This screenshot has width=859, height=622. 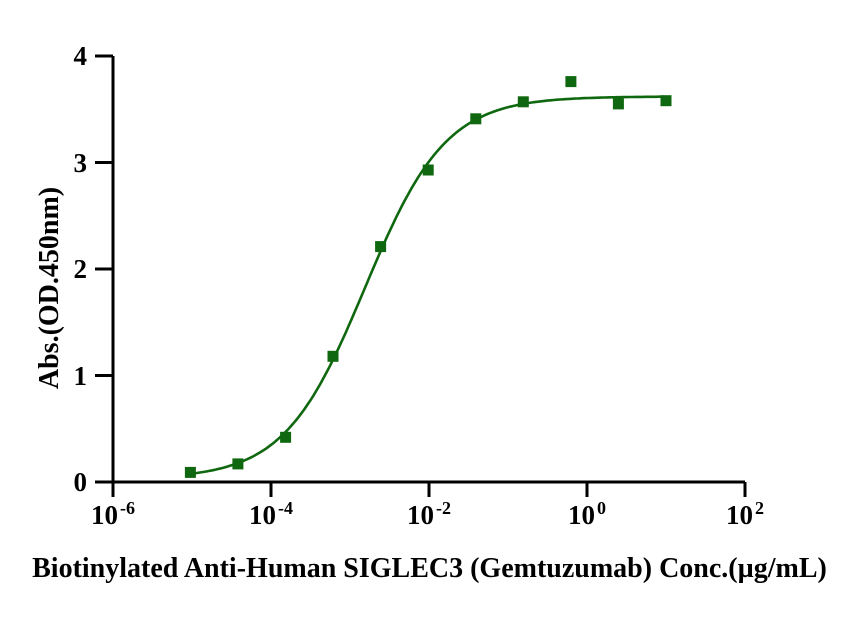 I want to click on y-tick-label: 1, so click(x=80, y=375).